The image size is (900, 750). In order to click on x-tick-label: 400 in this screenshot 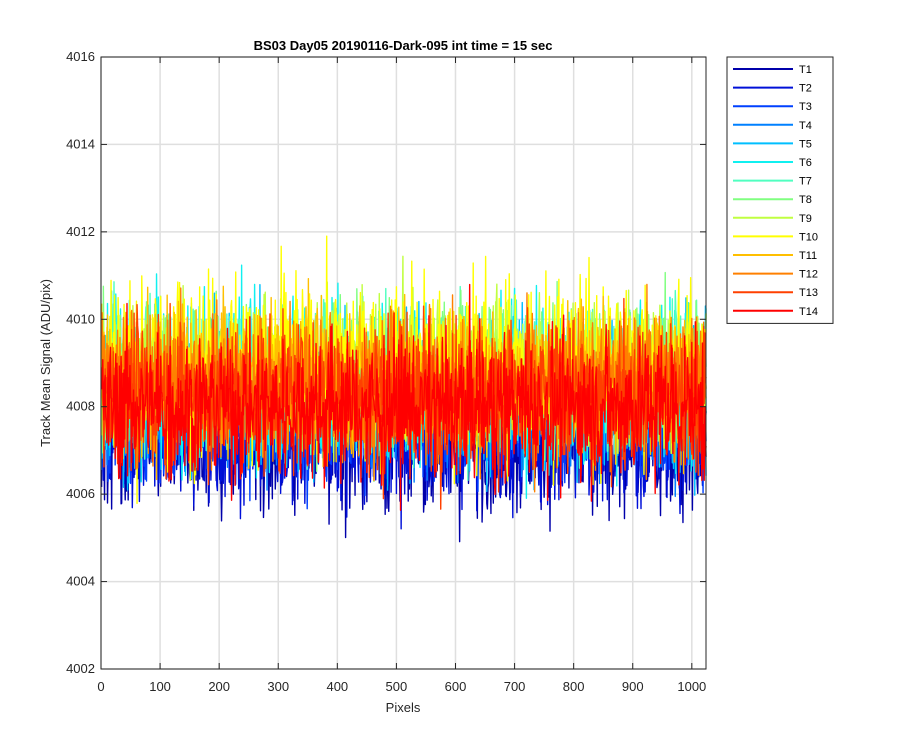, I will do `click(337, 686)`.